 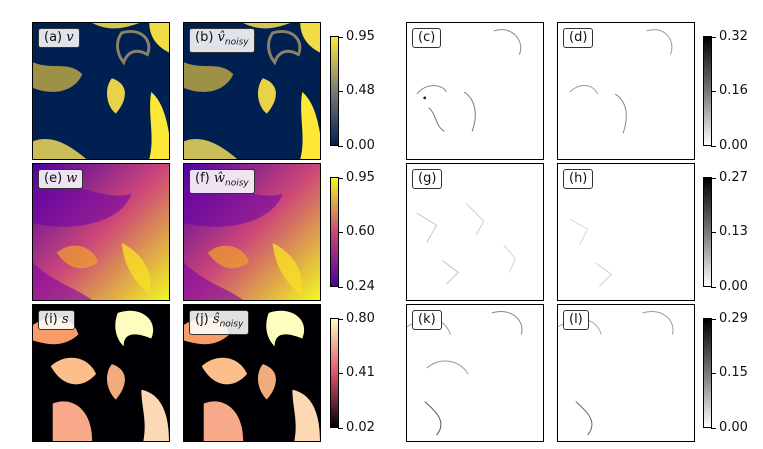 I want to click on colorbar-tick: 0.16, so click(x=729, y=90).